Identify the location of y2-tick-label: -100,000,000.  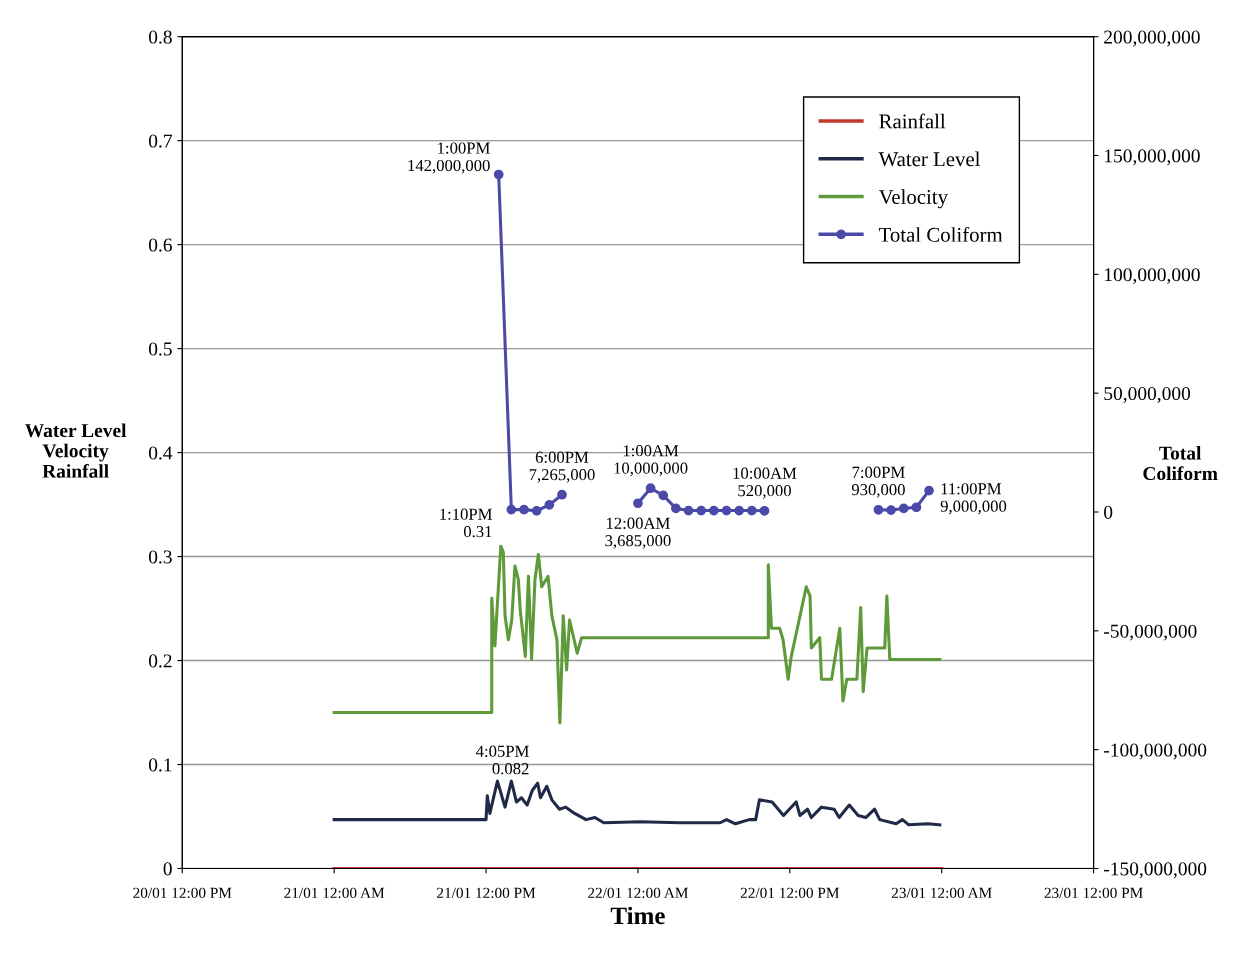
(1155, 751).